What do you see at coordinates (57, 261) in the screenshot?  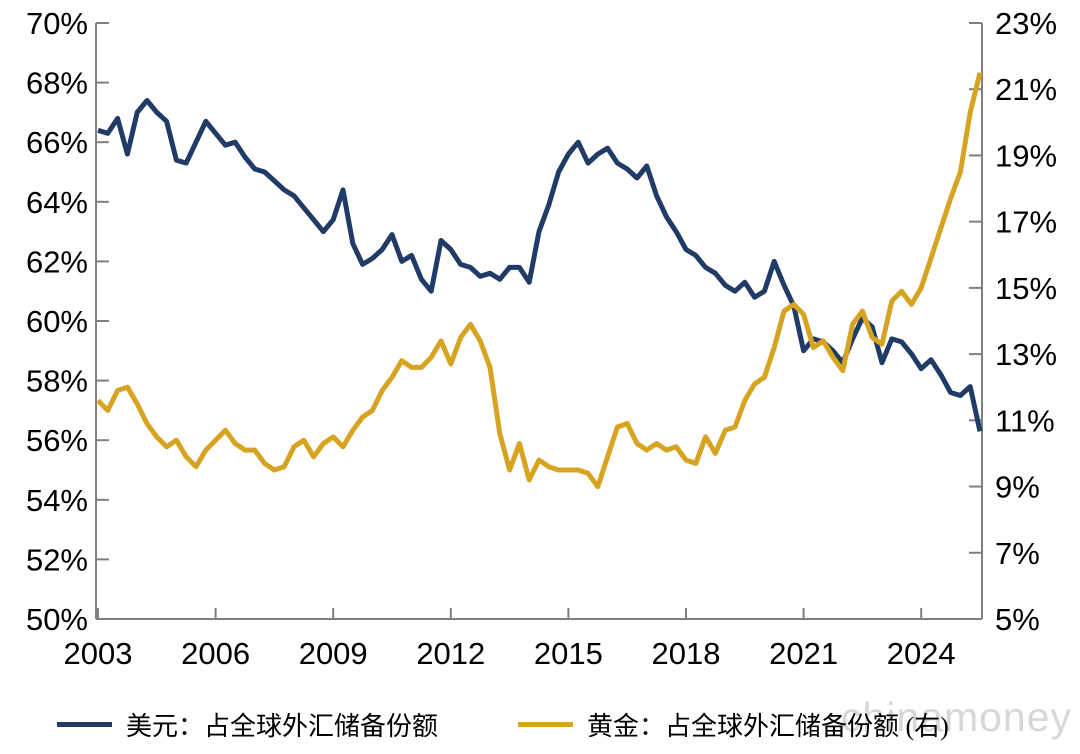 I see `left-axis-tick-label: 62%` at bounding box center [57, 261].